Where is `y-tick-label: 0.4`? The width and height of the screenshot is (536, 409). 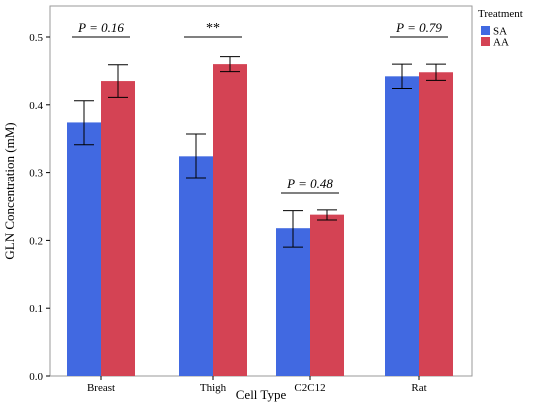 y-tick-label: 0.4 is located at coordinates (36, 106).